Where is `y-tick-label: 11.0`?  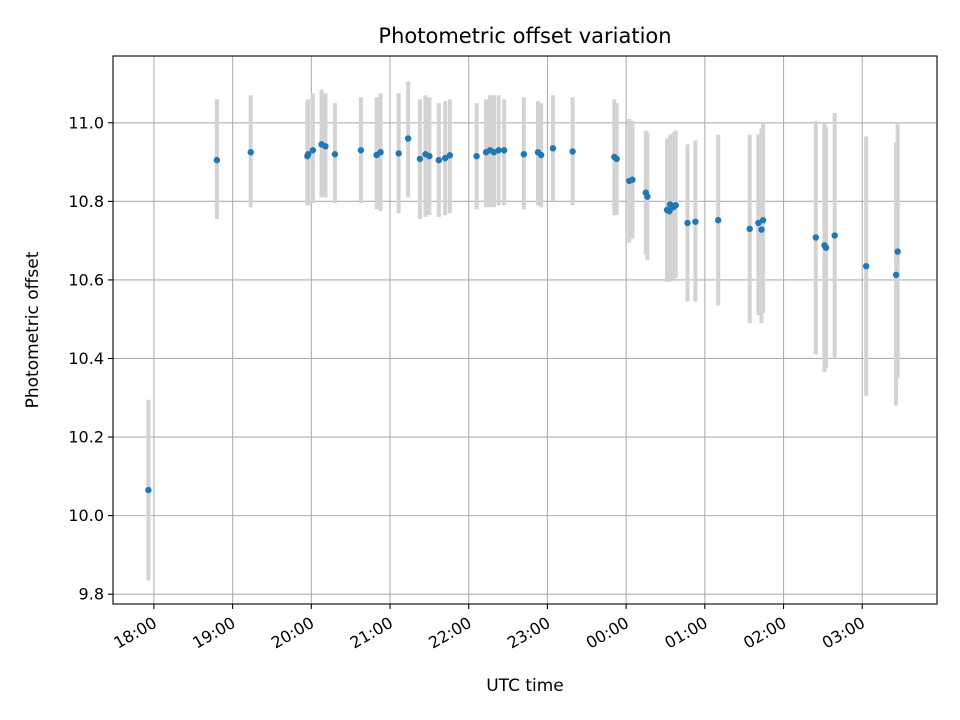
y-tick-label: 11.0 is located at coordinates (86, 122).